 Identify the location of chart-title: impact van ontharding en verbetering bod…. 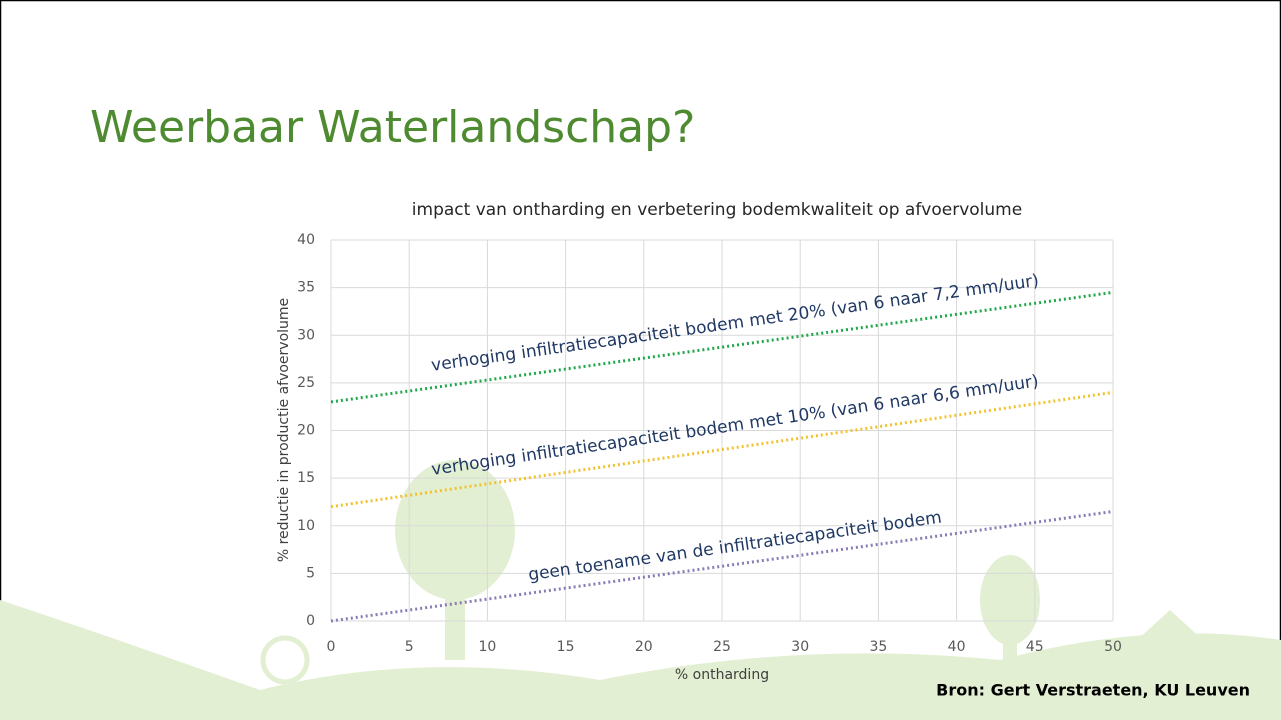
(717, 210).